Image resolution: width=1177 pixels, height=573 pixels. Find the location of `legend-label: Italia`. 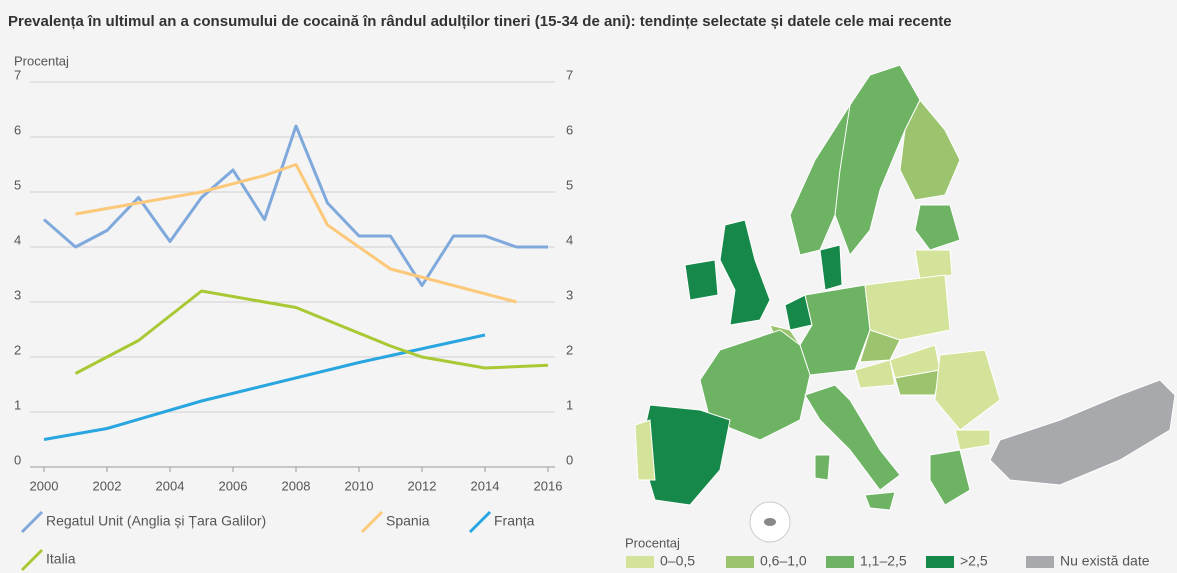

legend-label: Italia is located at coordinates (61, 559).